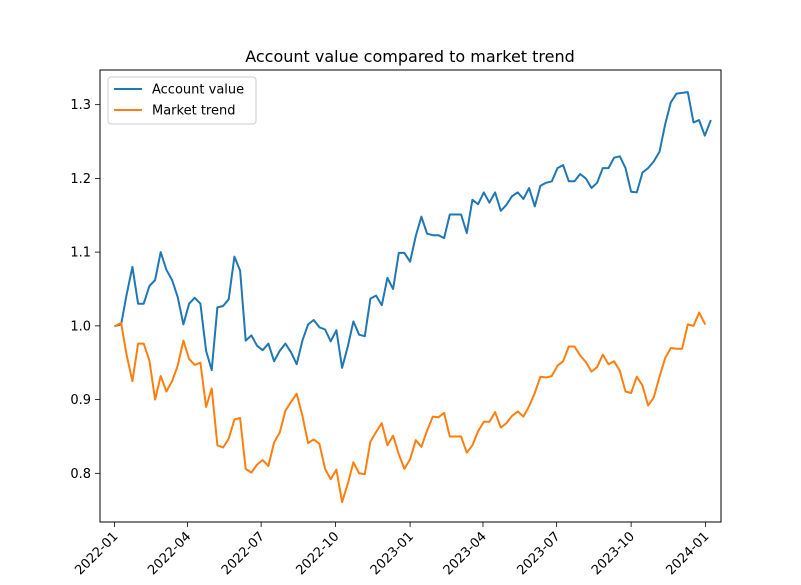  I want to click on x-tick-label: 2024-01, so click(687, 553).